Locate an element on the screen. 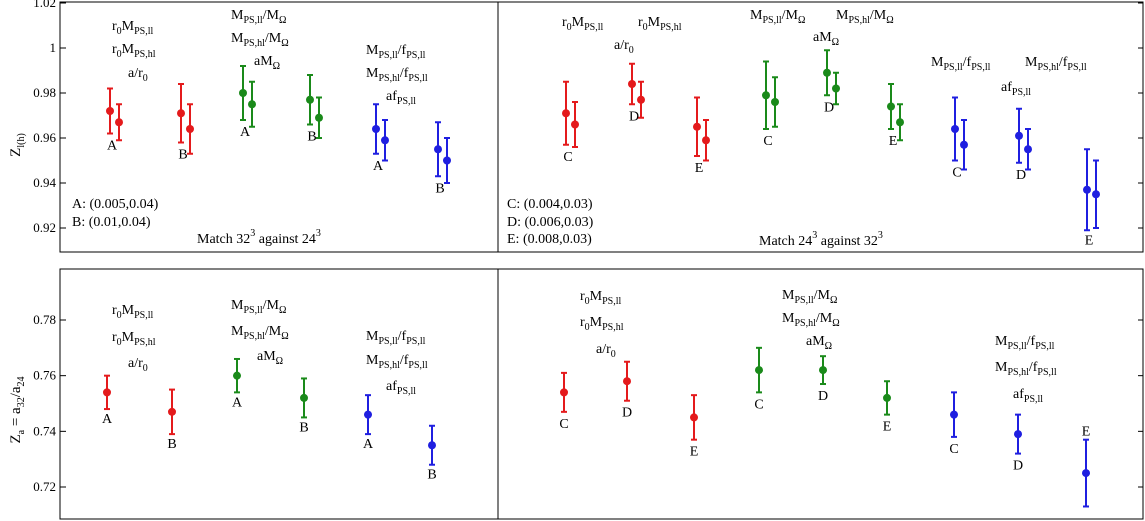 This screenshot has height=521, width=1145. panel-title-top-right: Match 243 against 323 is located at coordinates (821, 239).